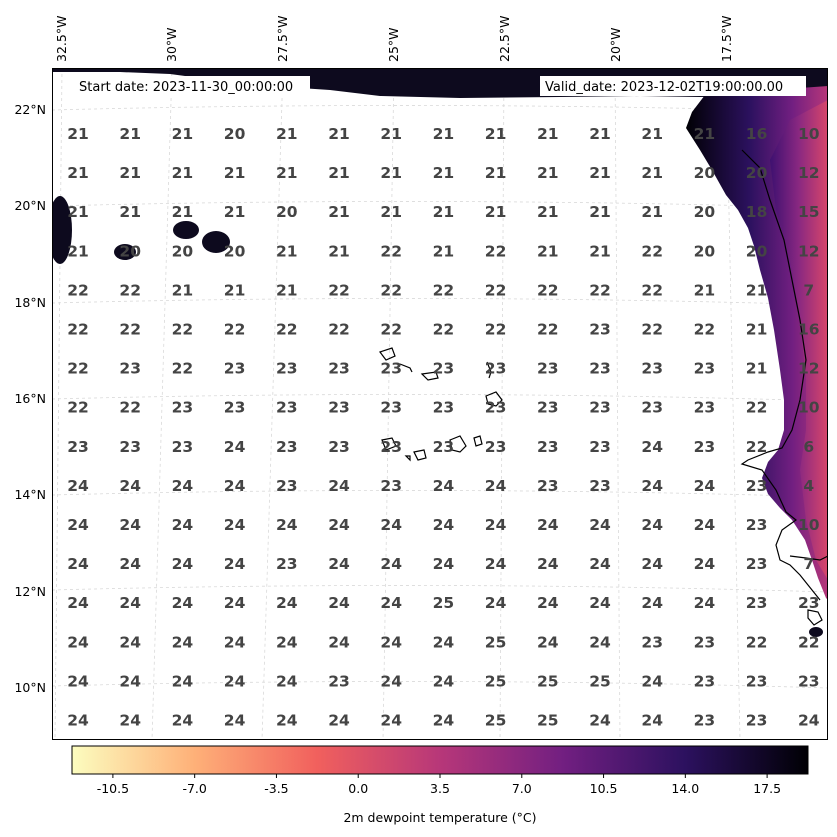  What do you see at coordinates (799, 340) in the screenshot?
I see `africa-coast-inner` at bounding box center [799, 340].